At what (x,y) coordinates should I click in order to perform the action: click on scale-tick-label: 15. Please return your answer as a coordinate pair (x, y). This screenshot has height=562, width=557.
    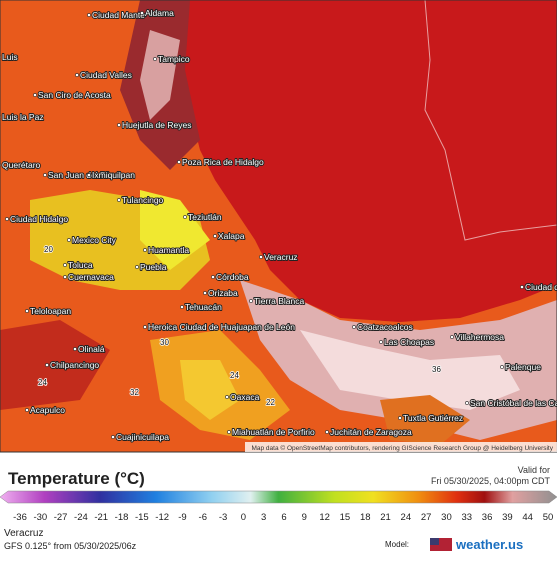
    Looking at the image, I should click on (345, 517).